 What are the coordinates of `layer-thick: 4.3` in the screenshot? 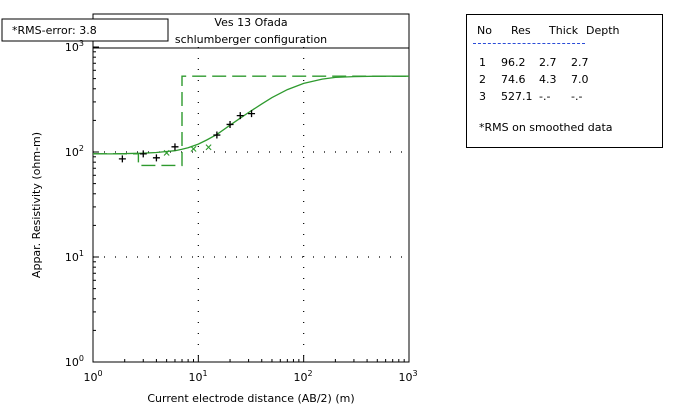 It's located at (548, 79).